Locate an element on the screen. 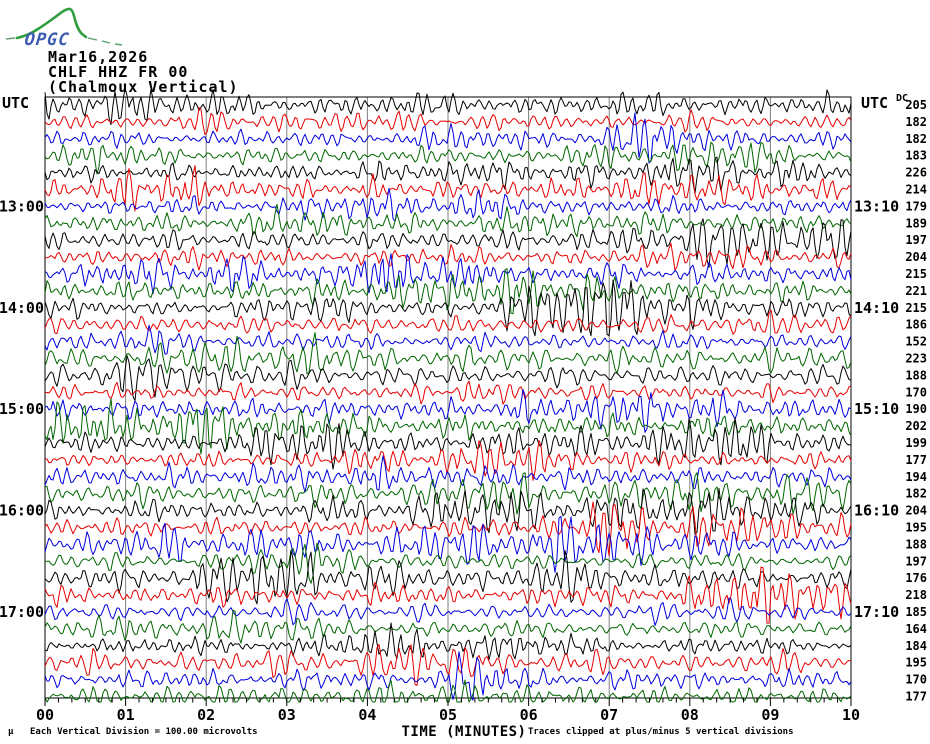 The height and width of the screenshot is (744, 930). right-hour-label: 15:10 is located at coordinates (876, 409).